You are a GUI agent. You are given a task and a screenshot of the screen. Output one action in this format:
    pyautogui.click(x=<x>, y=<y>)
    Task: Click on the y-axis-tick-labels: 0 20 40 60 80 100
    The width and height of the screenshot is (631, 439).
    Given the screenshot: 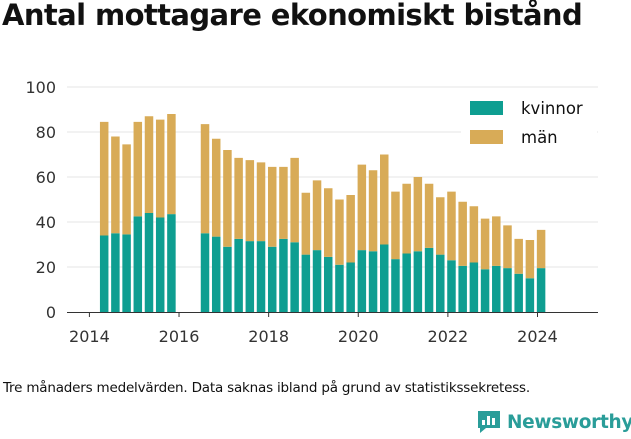 What is the action you would take?
    pyautogui.click(x=40, y=200)
    